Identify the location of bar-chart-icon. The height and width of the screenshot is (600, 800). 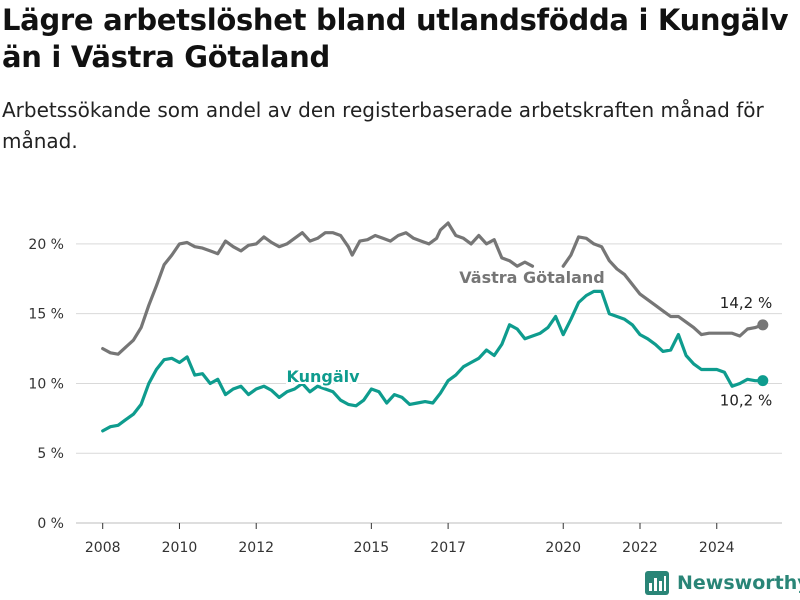
(657, 583).